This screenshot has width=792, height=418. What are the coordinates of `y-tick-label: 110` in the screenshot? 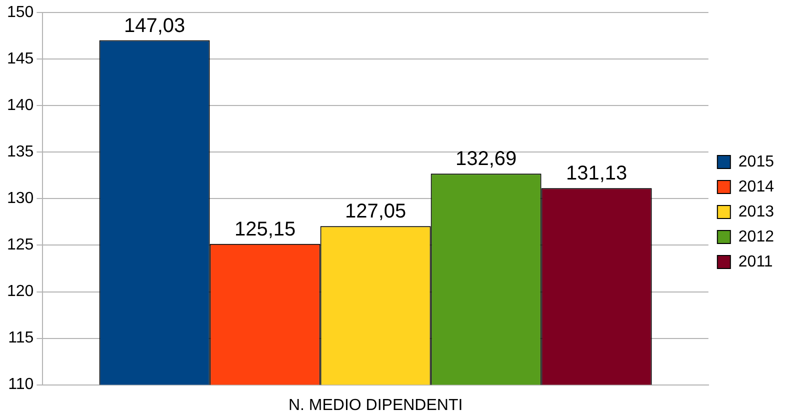 It's located at (21, 385).